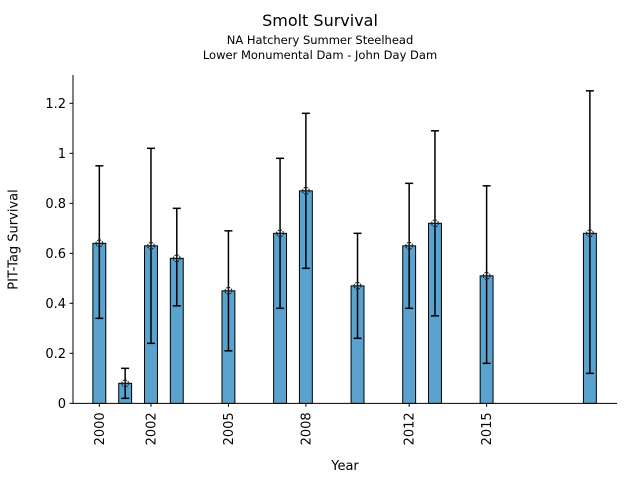  I want to click on chart-subtitle-species: NA Hatchery Summer Steelhead, so click(320, 40).